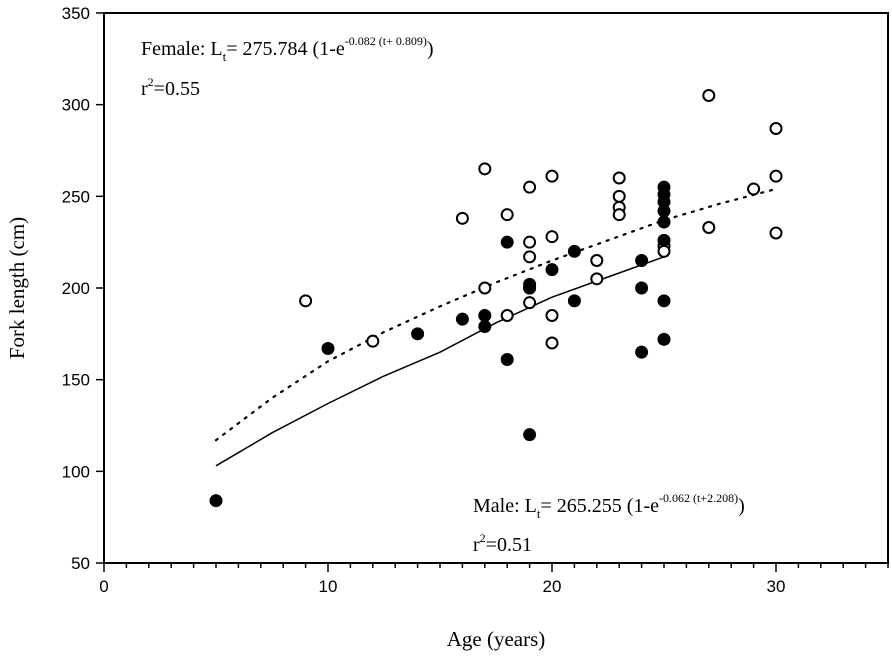 The height and width of the screenshot is (657, 892). What do you see at coordinates (103, 586) in the screenshot?
I see `x-tick-label: 0` at bounding box center [103, 586].